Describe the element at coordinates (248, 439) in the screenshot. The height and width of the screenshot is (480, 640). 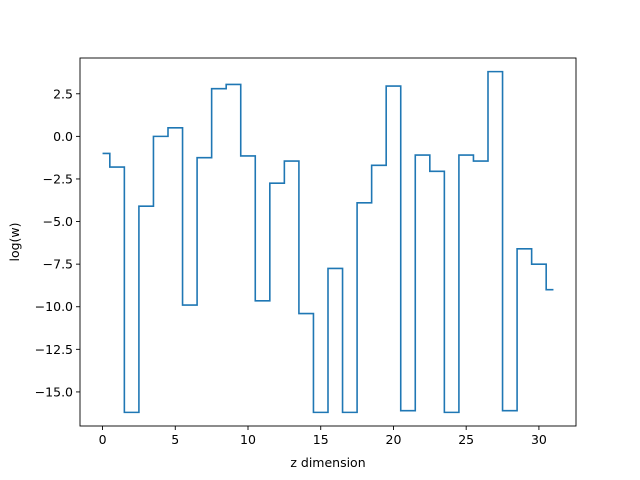
I see `x-tick-label: 10` at that location.